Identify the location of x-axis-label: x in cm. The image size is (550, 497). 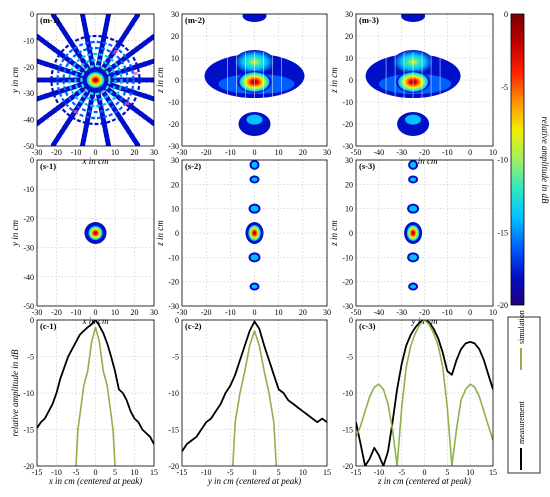
(95, 161).